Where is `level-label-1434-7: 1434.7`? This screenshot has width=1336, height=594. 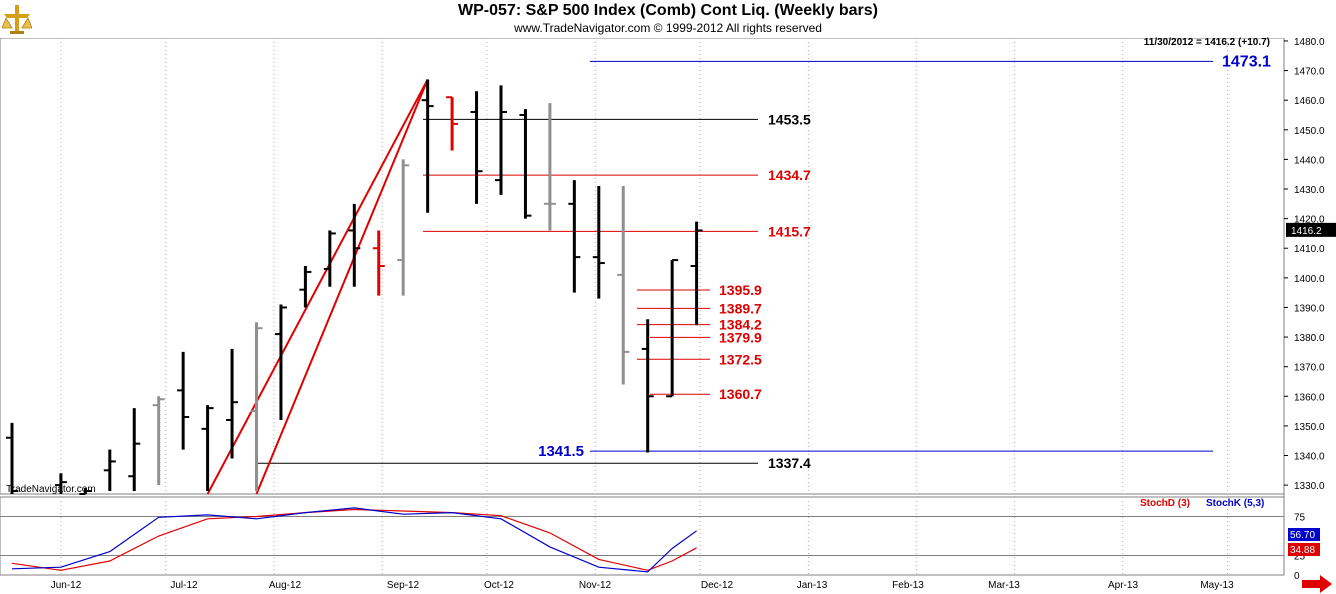
level-label-1434-7: 1434.7 is located at coordinates (789, 175).